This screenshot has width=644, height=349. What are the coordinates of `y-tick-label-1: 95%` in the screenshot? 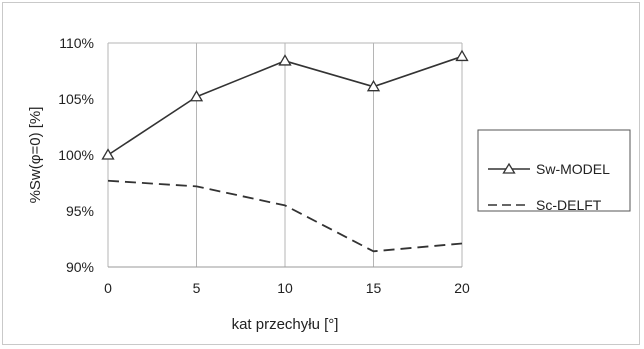 It's located at (80, 211).